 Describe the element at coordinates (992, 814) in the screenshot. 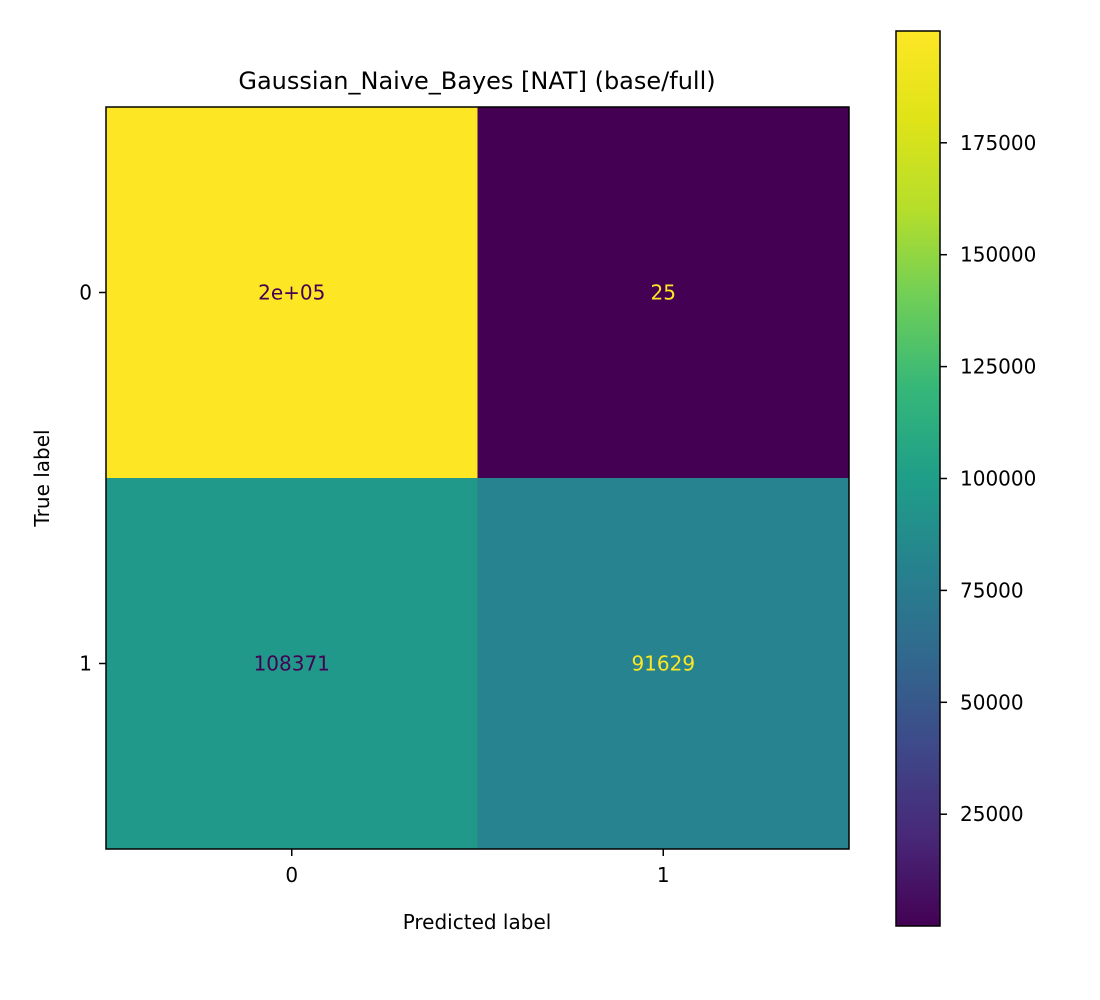

I see `colorbar-tick-label: 25000` at that location.